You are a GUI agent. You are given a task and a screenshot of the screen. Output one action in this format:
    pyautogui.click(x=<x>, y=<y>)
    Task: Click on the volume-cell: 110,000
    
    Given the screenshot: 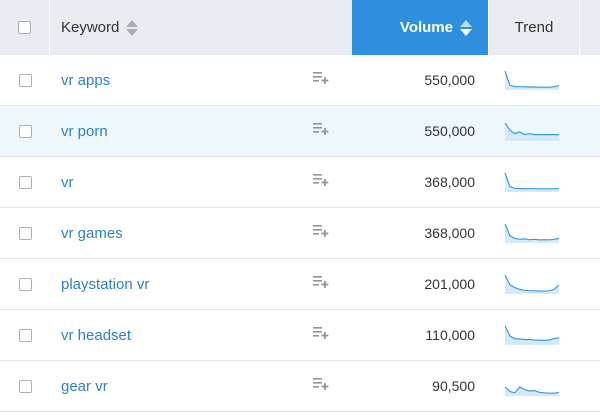 What is the action you would take?
    pyautogui.click(x=420, y=335)
    